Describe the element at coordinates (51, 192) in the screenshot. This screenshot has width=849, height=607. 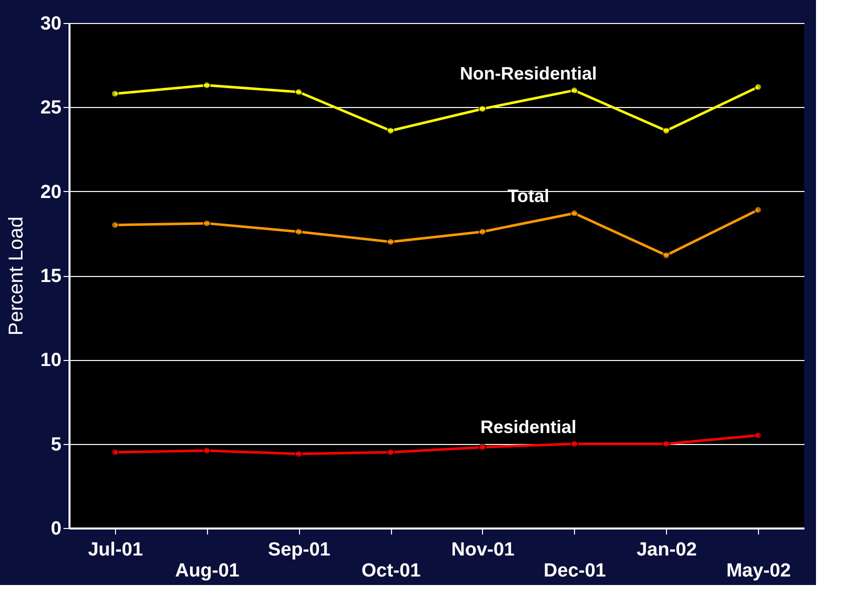
I see `y-tick-label: 20` at that location.